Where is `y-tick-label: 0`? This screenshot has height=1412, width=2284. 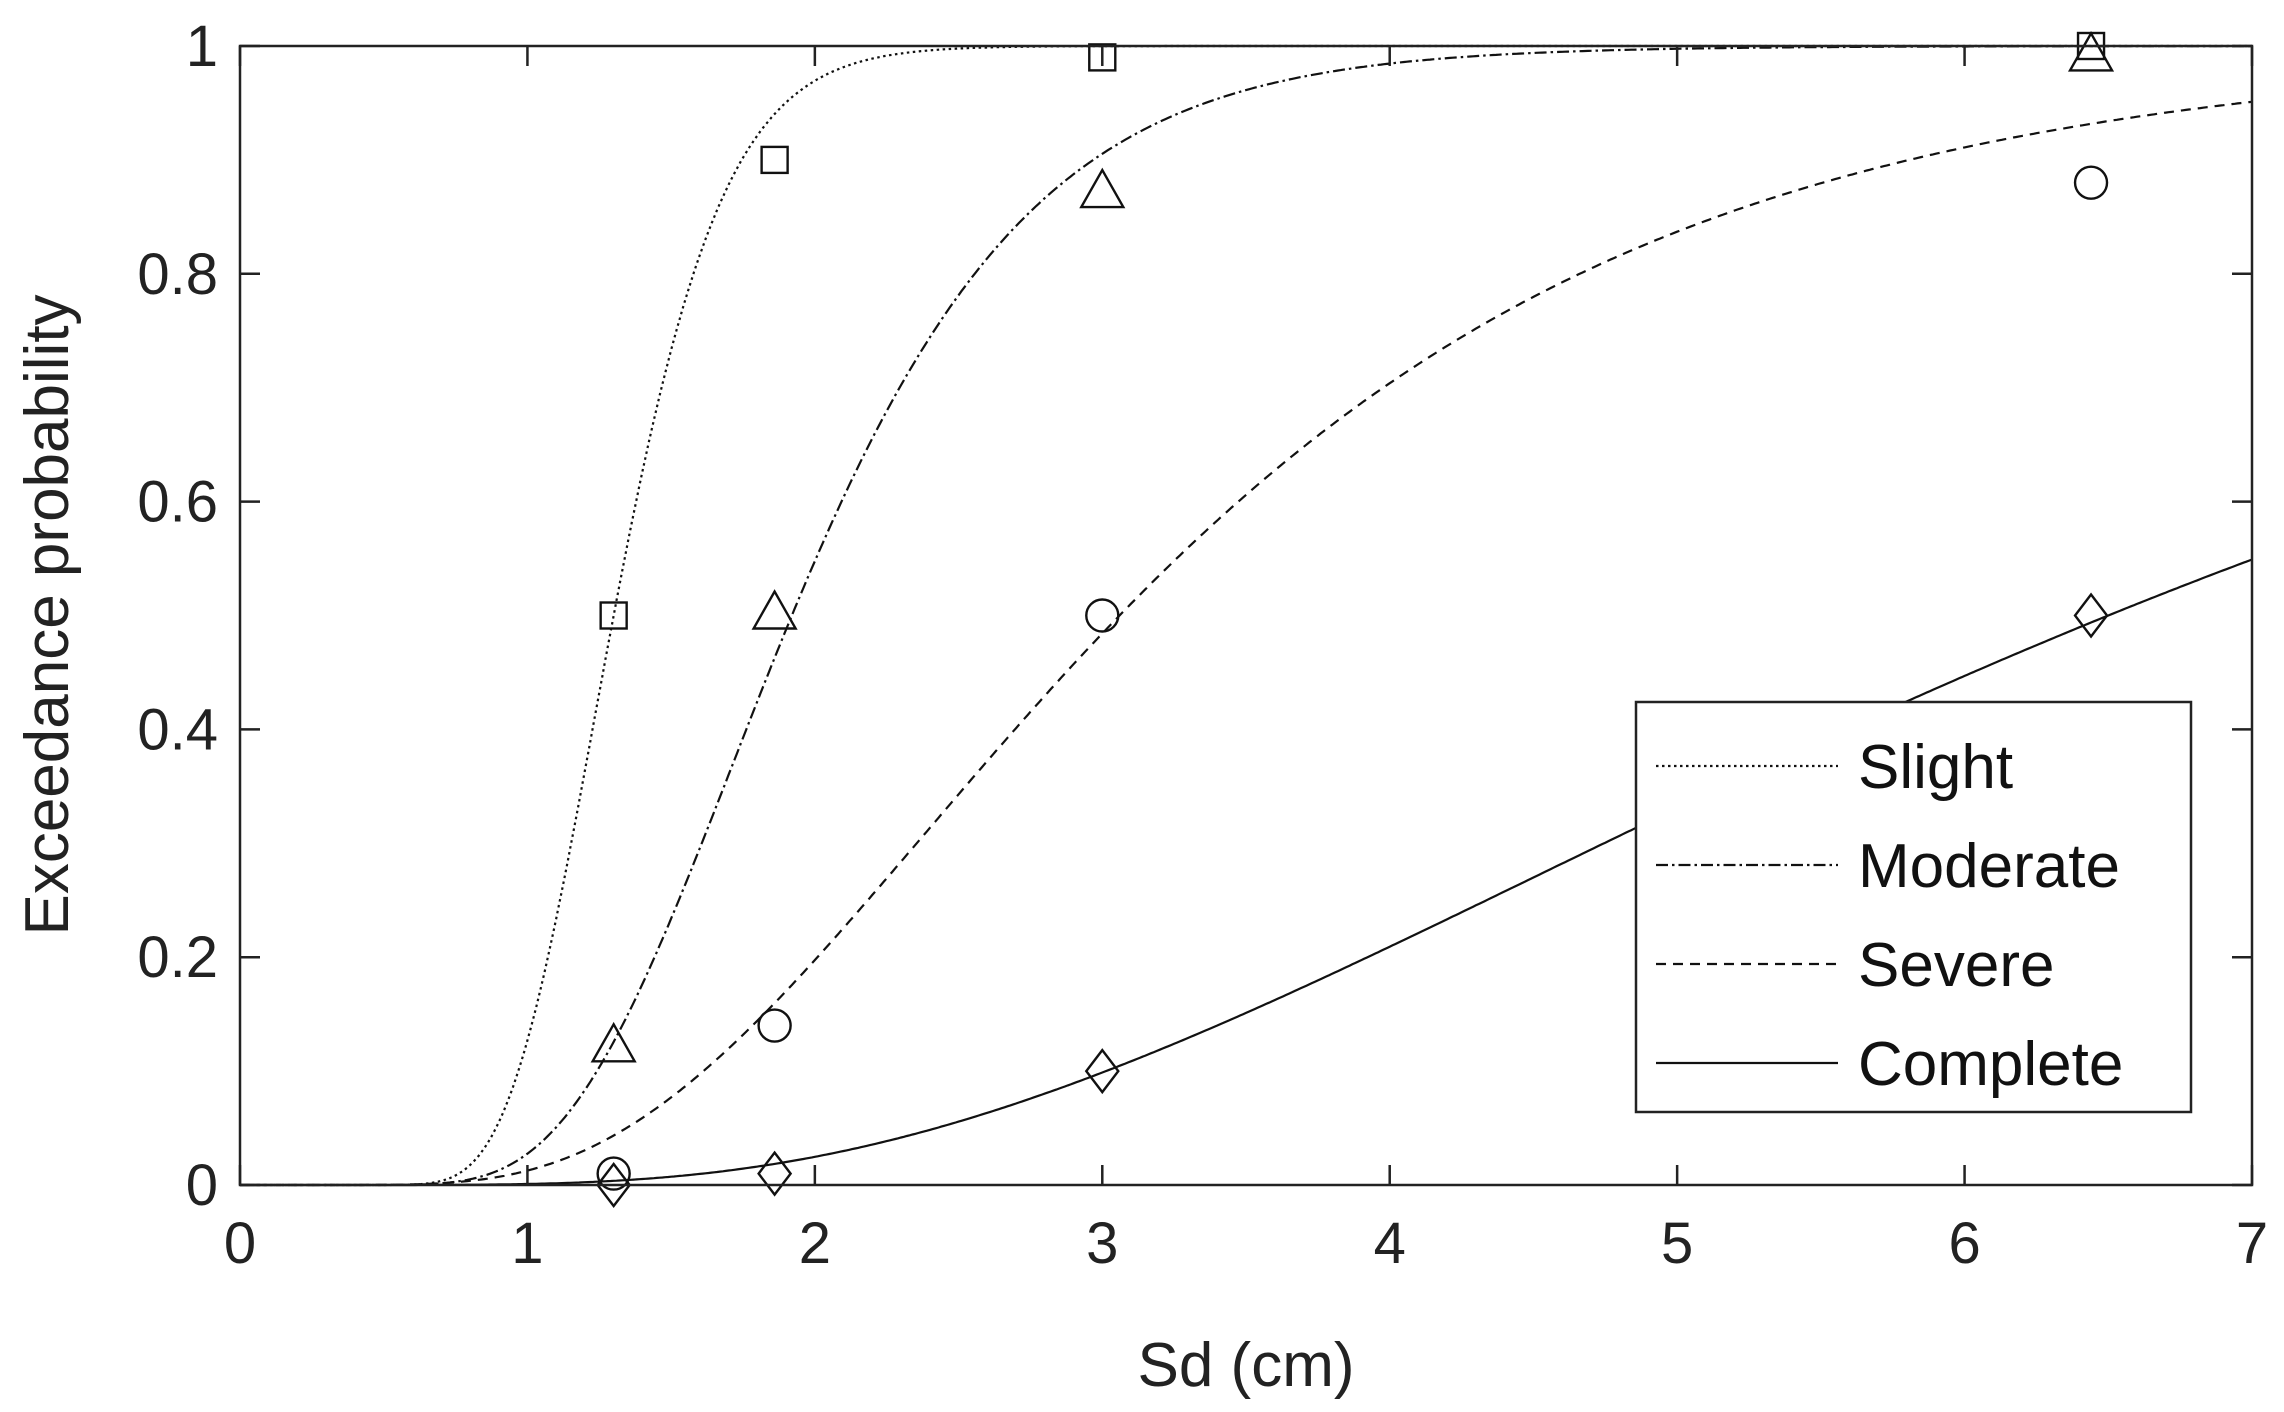 y-tick-label: 0 is located at coordinates (202, 1185).